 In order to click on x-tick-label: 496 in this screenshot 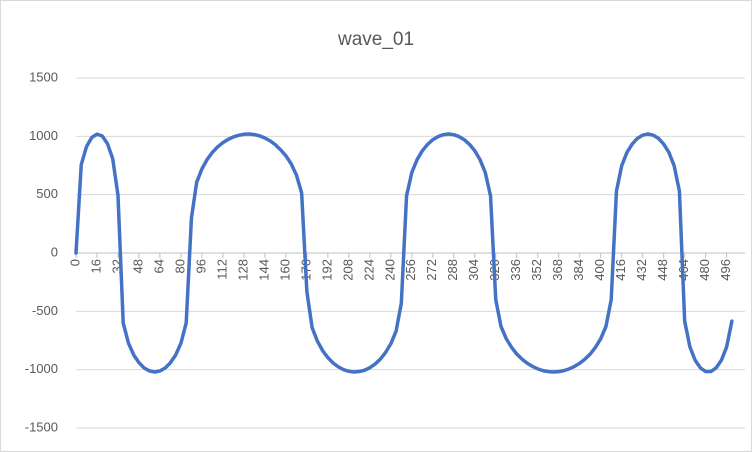, I will do `click(725, 270)`.